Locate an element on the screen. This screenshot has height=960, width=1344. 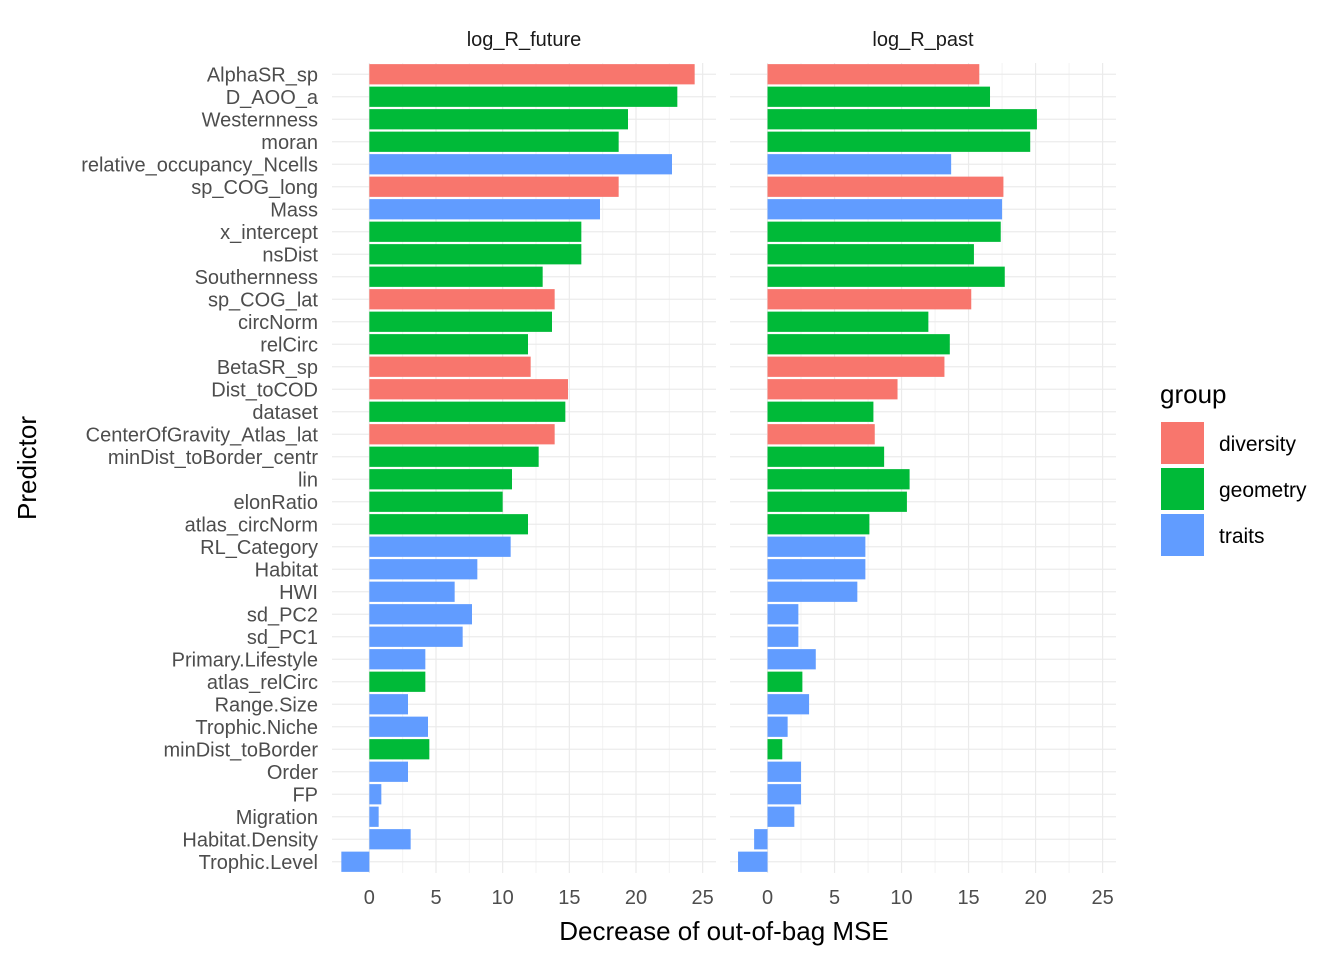
y-tick-label: HWI is located at coordinates (298, 593).